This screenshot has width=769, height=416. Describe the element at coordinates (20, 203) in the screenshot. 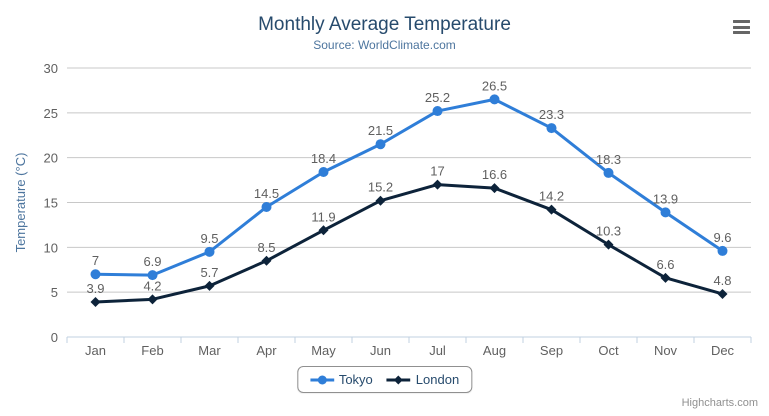

I see `y-axis-title: Temperature (°C)` at that location.